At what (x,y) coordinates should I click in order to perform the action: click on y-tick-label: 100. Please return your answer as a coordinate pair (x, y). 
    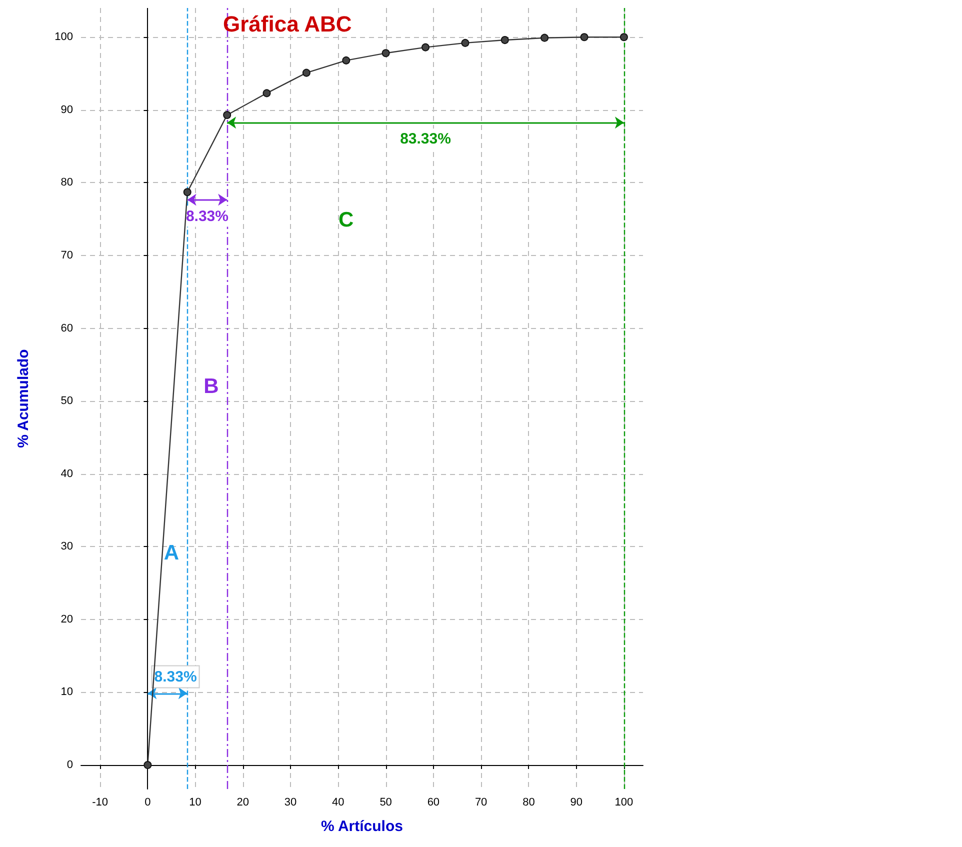
    Looking at the image, I should click on (63, 37).